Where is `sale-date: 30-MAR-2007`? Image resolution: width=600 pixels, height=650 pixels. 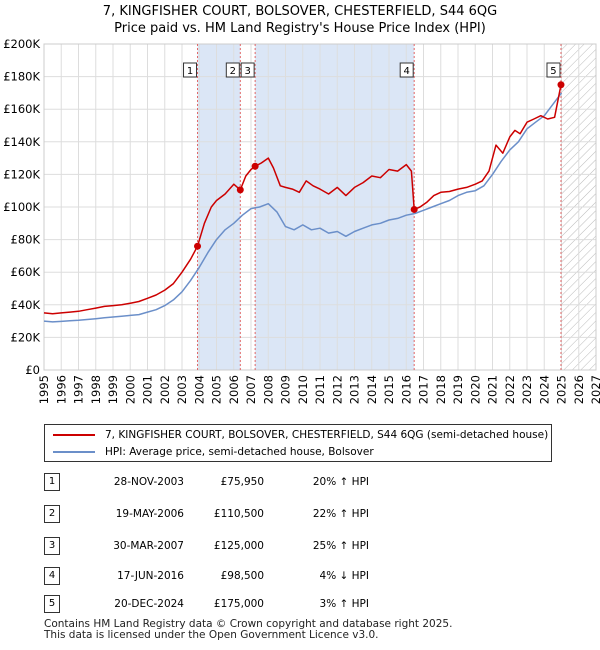
sale-date: 30-MAR-2007 is located at coordinates (148, 546).